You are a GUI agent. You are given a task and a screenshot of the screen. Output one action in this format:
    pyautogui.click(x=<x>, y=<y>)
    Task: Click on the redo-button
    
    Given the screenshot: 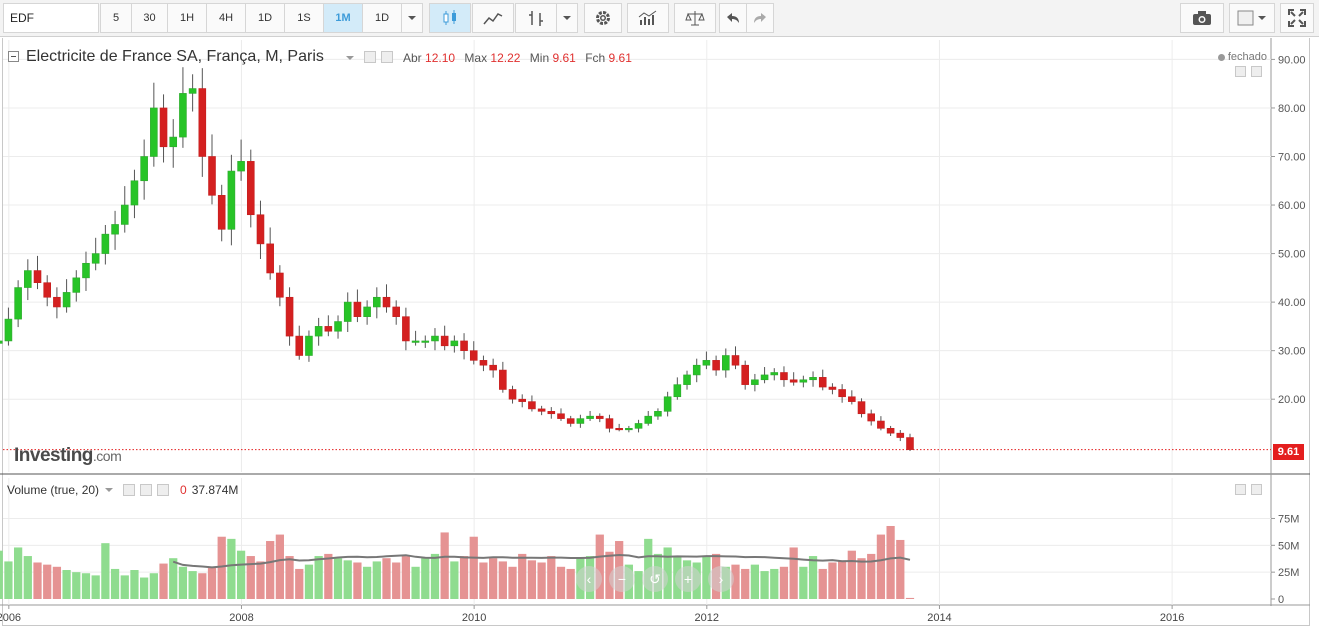 What is the action you would take?
    pyautogui.click(x=760, y=18)
    